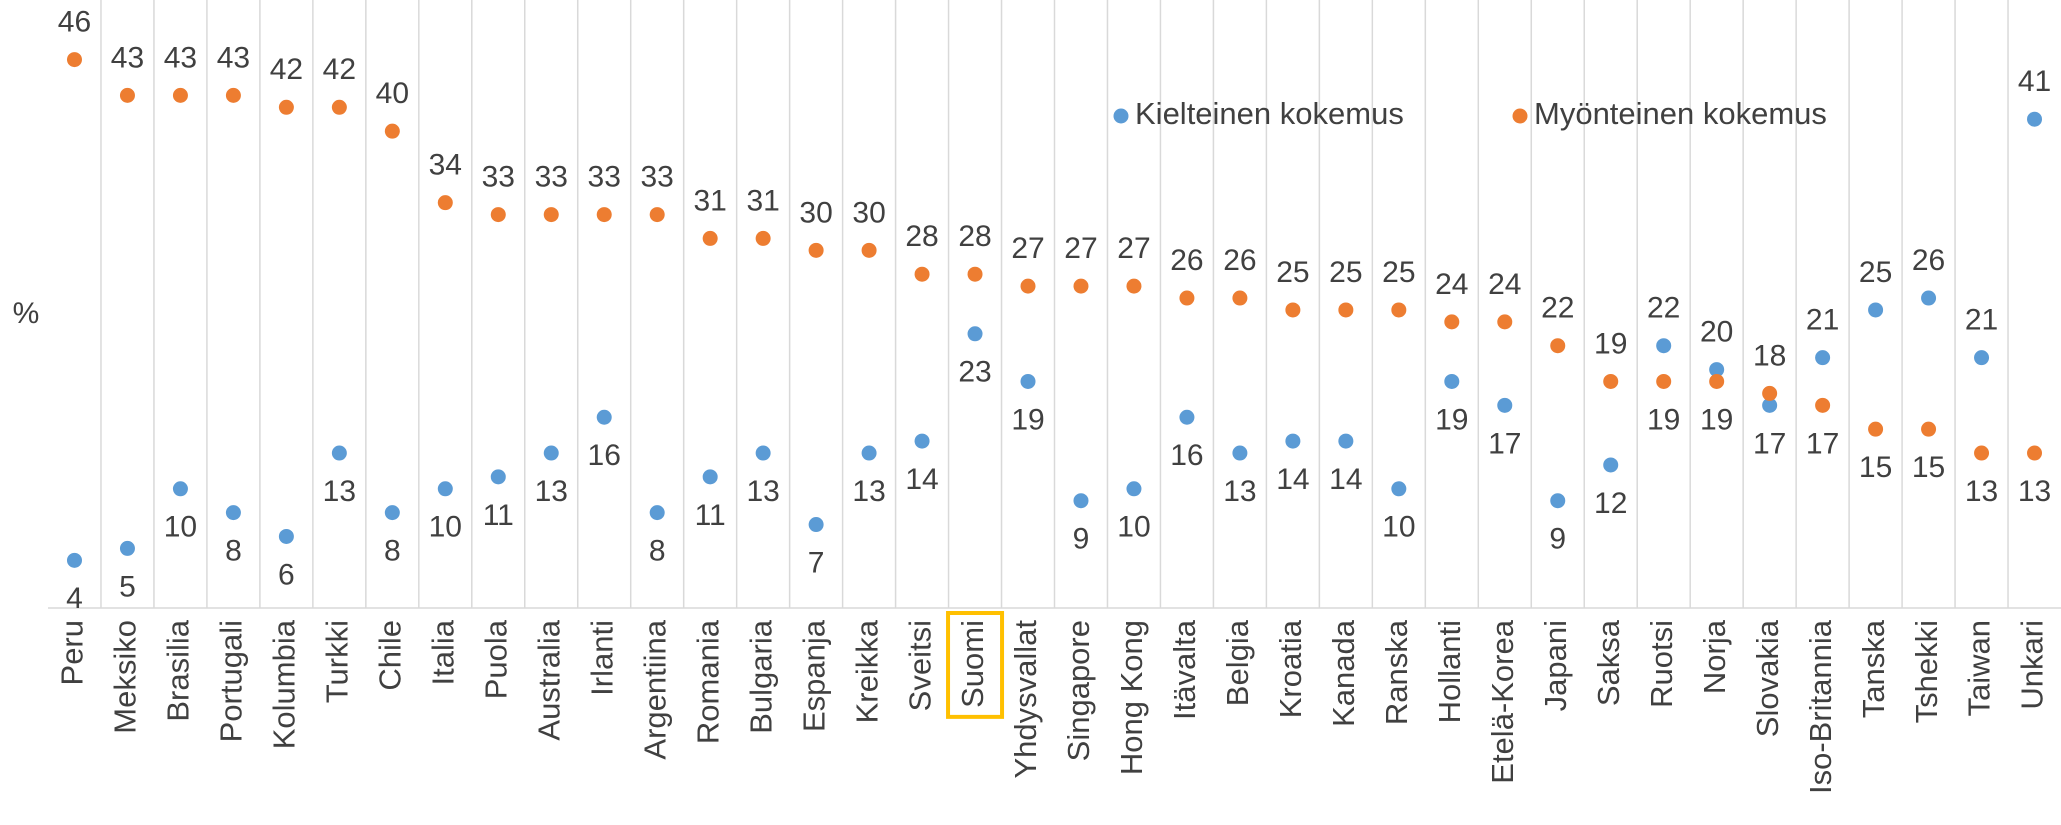 This screenshot has width=2061, height=825. Describe the element at coordinates (1555, 665) in the screenshot. I see `x-tick-label: Japani` at that location.